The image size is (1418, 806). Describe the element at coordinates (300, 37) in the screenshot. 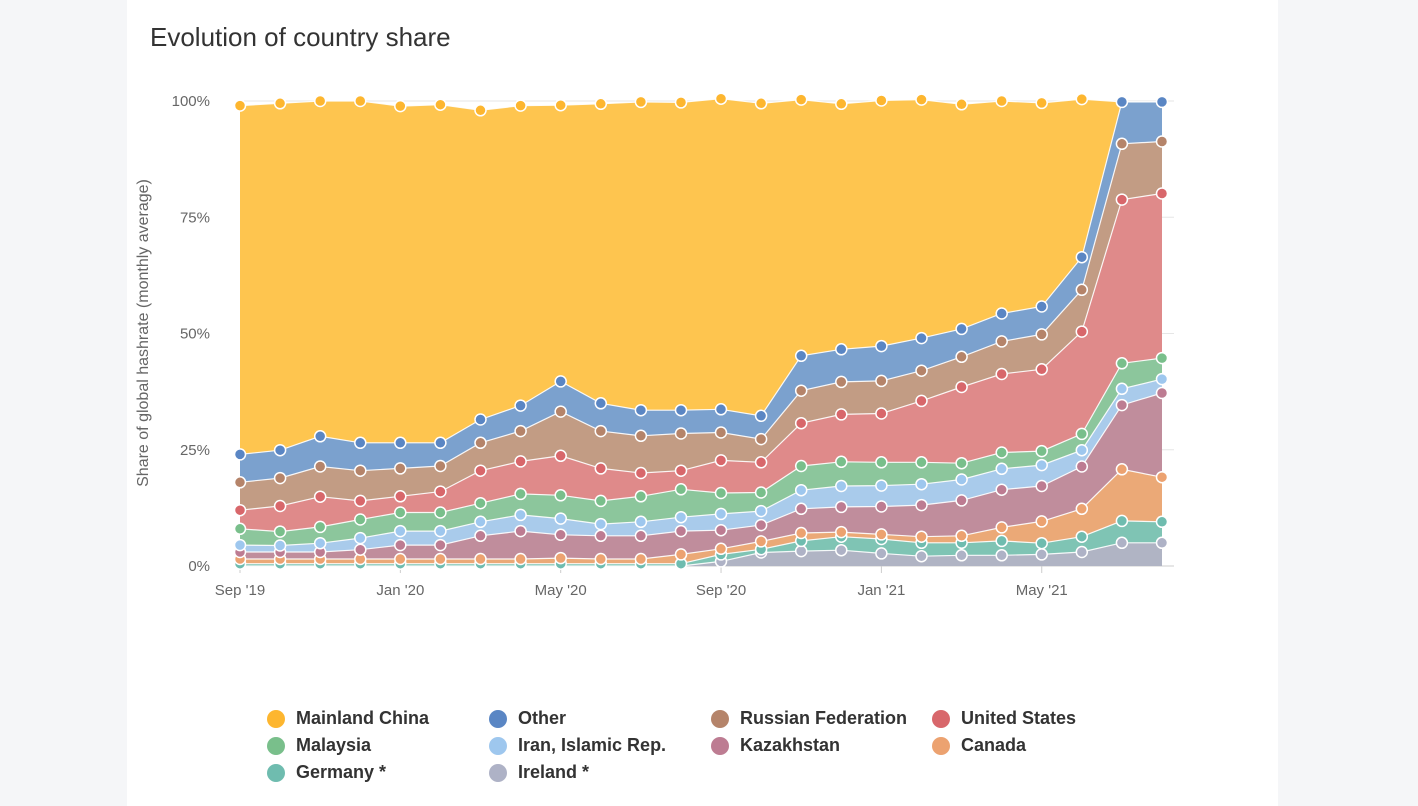

I see `chart-title: Evolution of country share` at that location.